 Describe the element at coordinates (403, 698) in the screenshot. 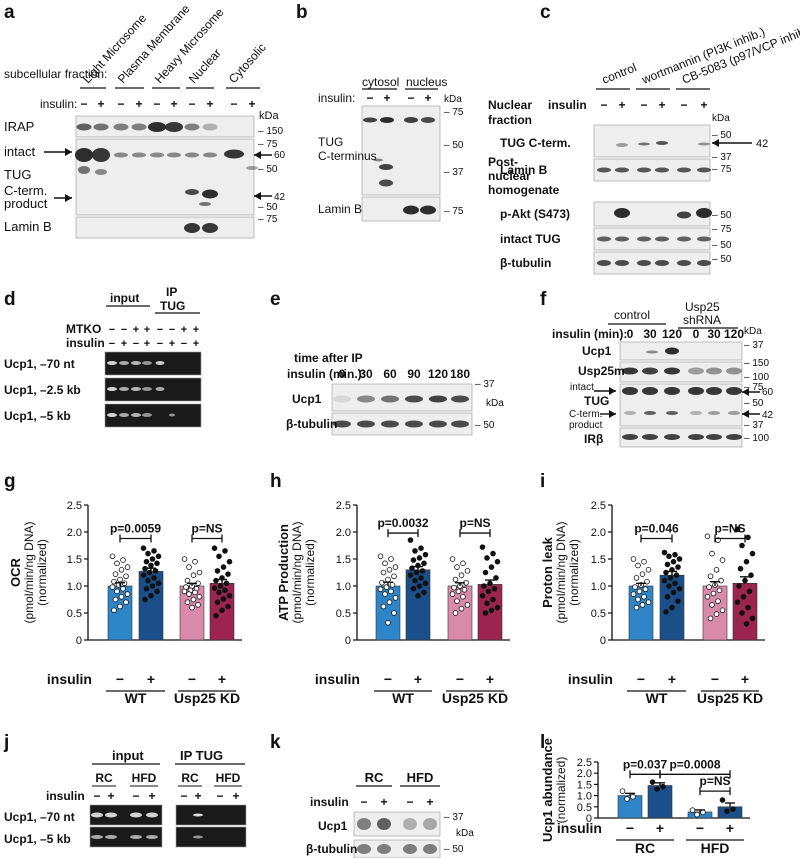

I see `group-label: WT` at that location.